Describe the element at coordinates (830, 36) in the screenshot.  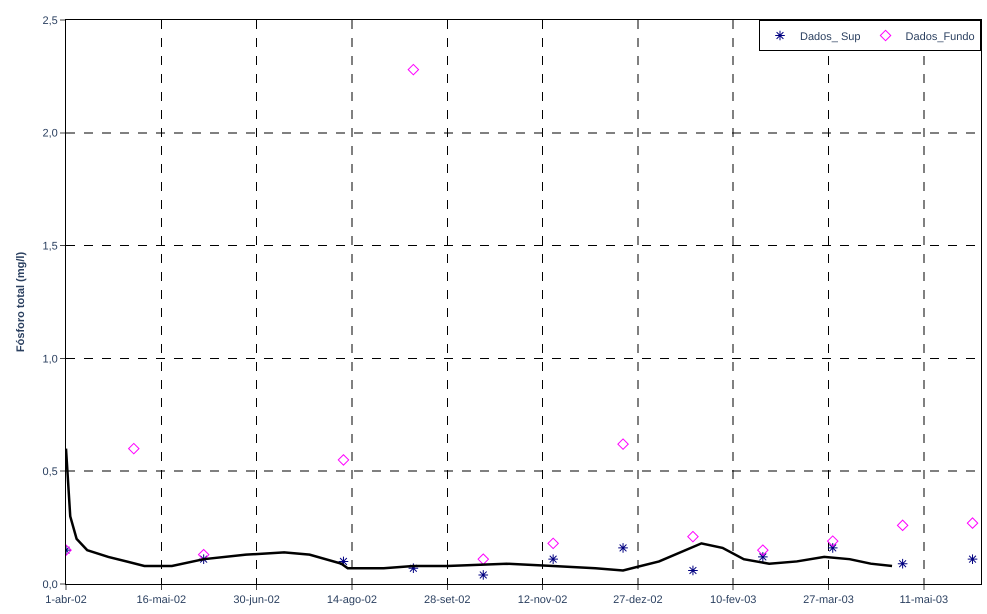
I see `legend-label: Dados_ Sup` at that location.